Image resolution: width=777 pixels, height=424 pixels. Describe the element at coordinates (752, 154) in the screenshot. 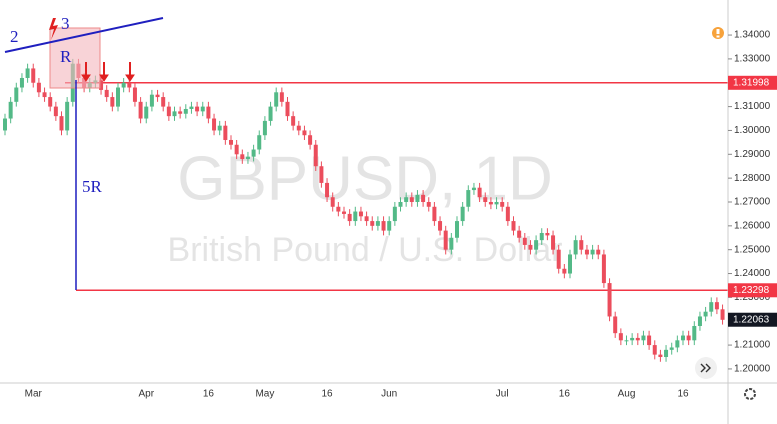

I see `y-tick-label: 1.29000` at that location.